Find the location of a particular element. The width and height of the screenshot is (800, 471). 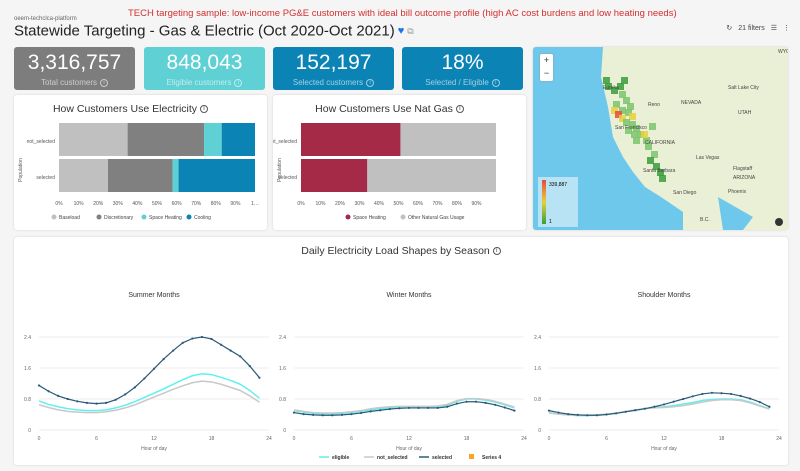

zoom-in-button: + is located at coordinates (546, 60).